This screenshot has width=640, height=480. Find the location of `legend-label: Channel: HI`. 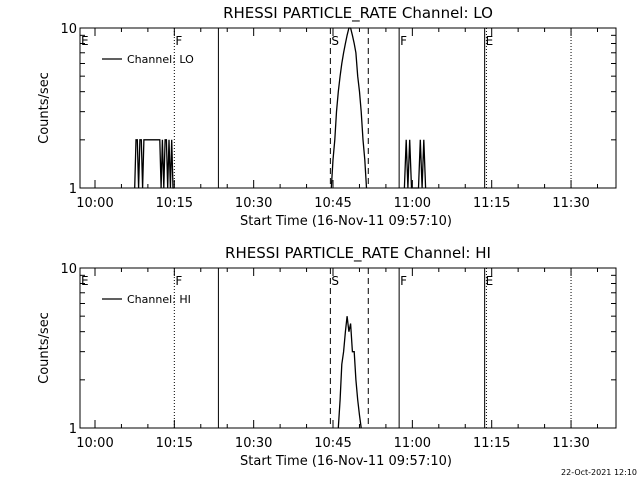

legend-label: Channel: HI is located at coordinates (159, 299).